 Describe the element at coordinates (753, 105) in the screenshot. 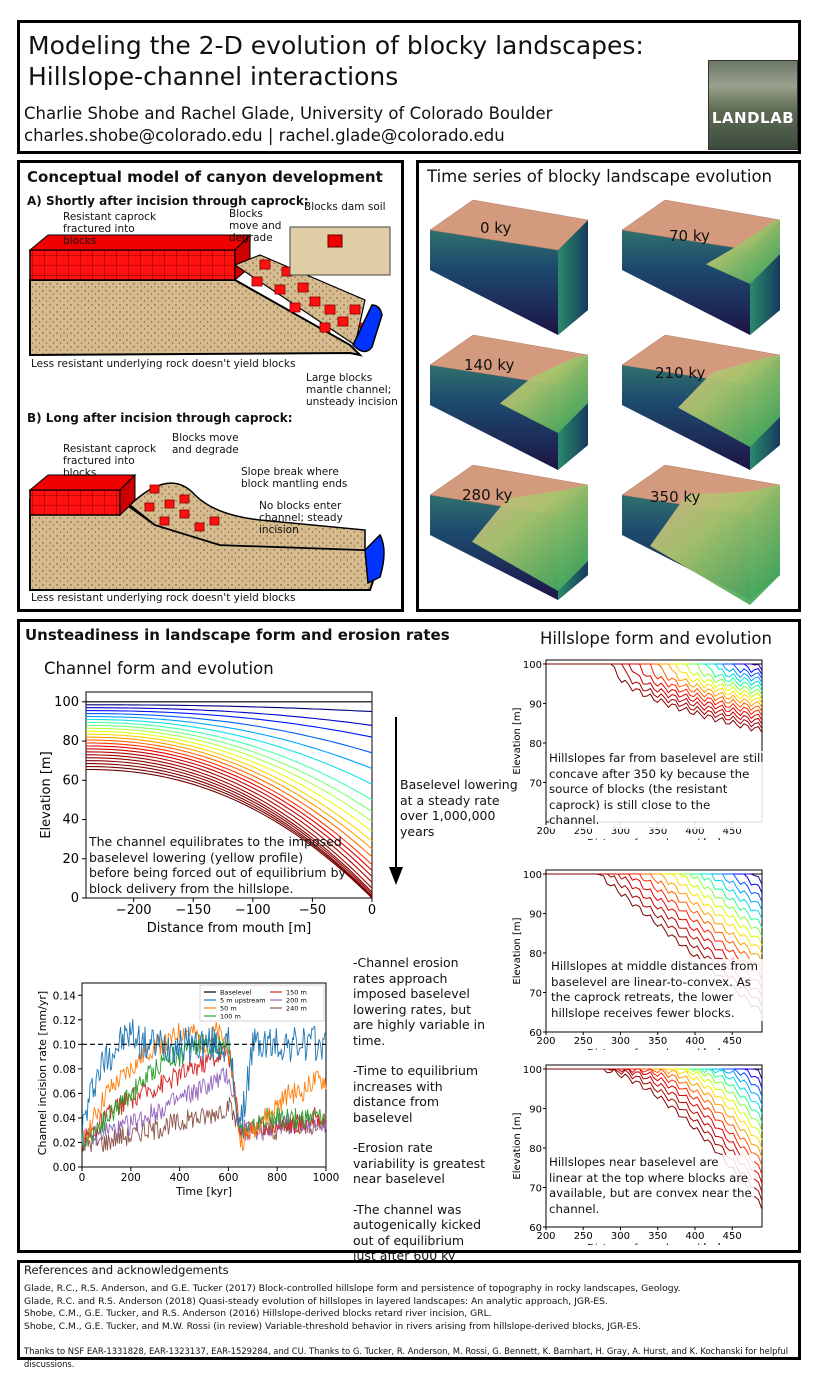

I see `landlab-logo: LANDLAB` at that location.